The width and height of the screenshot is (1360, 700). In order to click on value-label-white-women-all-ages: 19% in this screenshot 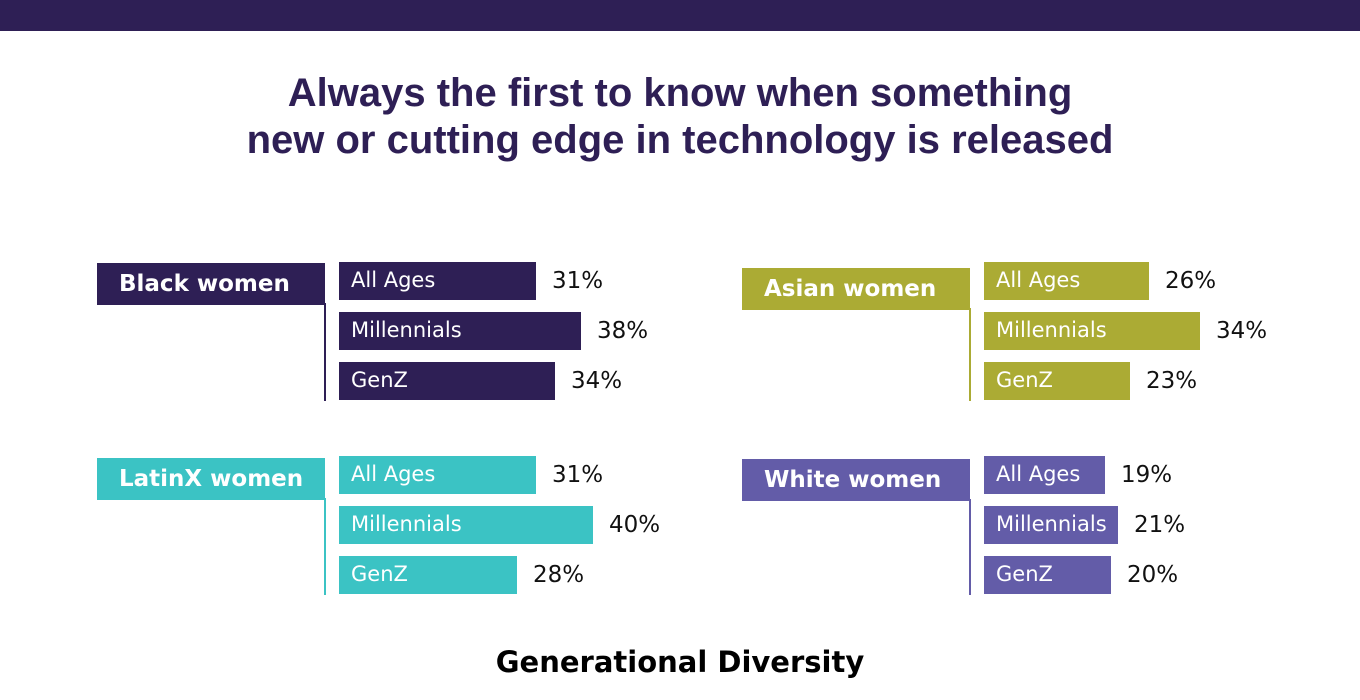, I will do `click(1147, 475)`.